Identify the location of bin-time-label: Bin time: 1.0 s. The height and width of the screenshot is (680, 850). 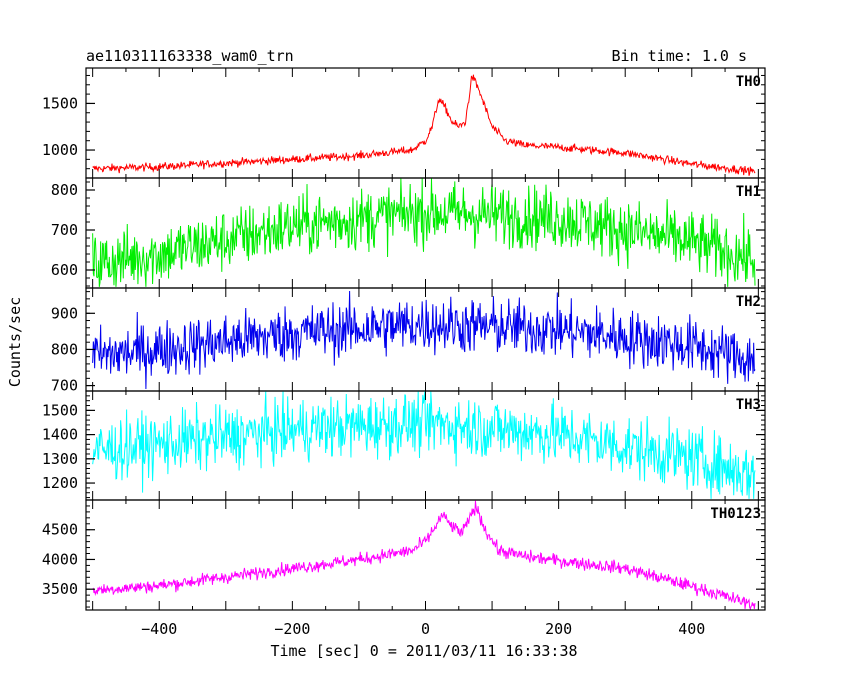
(679, 56).